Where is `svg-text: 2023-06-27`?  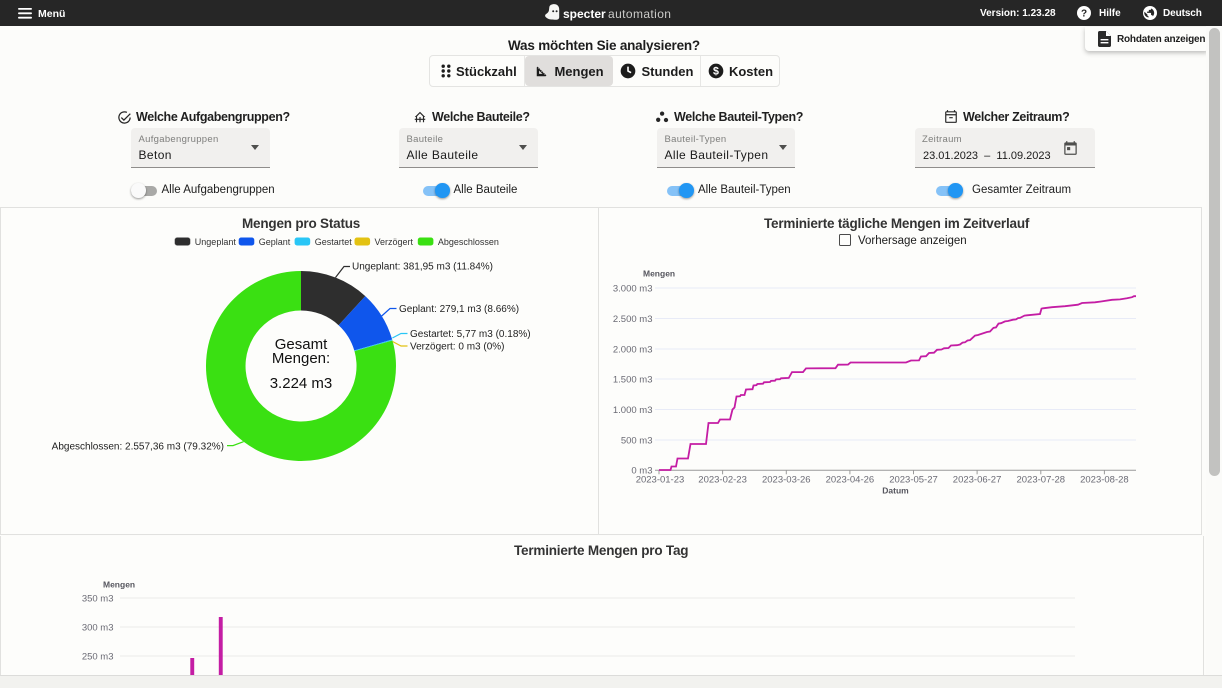
svg-text: 2023-06-27 is located at coordinates (977, 479).